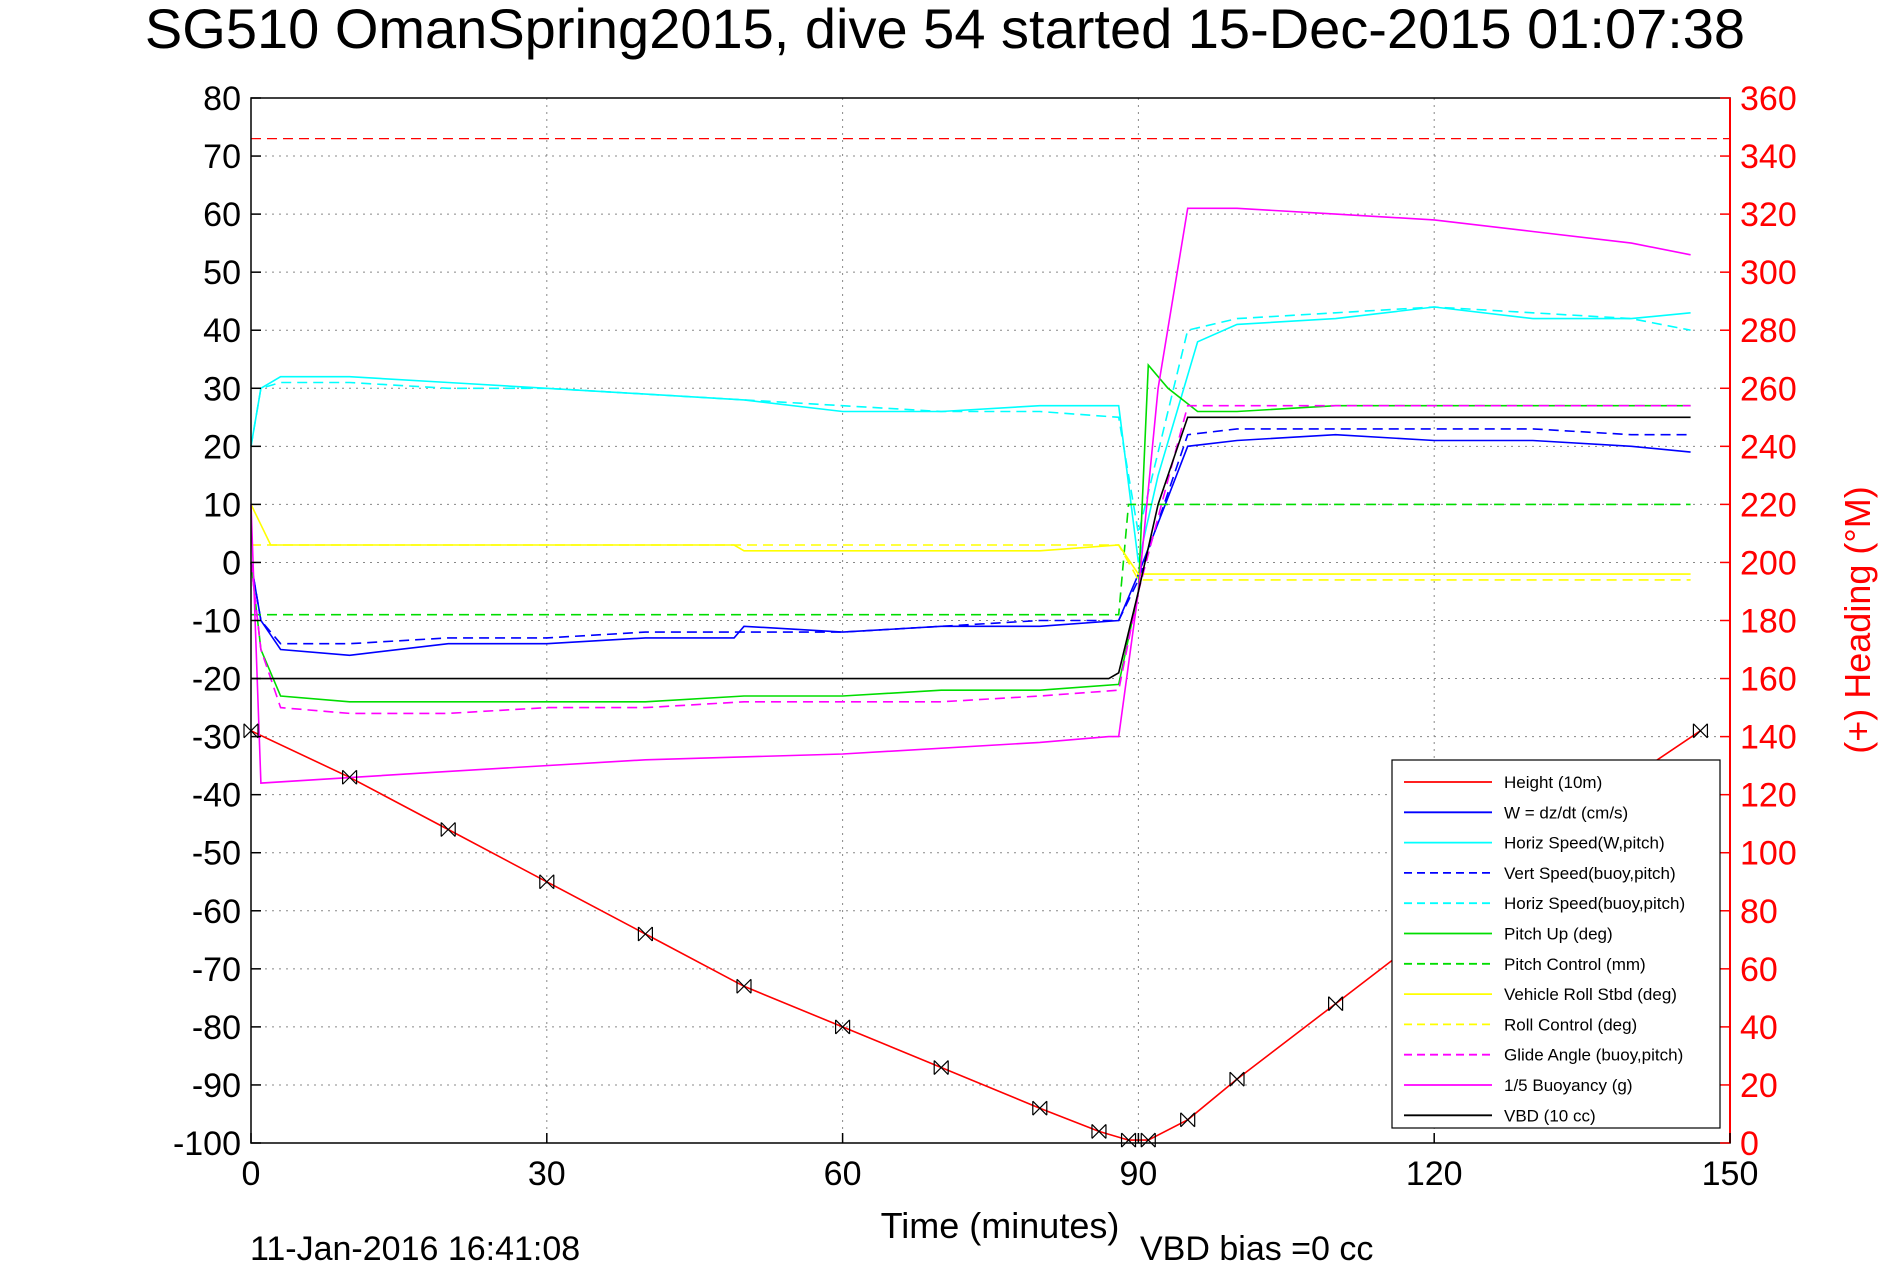 The image size is (1891, 1262). Describe the element at coordinates (231, 563) in the screenshot. I see `y-tick-label: 0` at that location.